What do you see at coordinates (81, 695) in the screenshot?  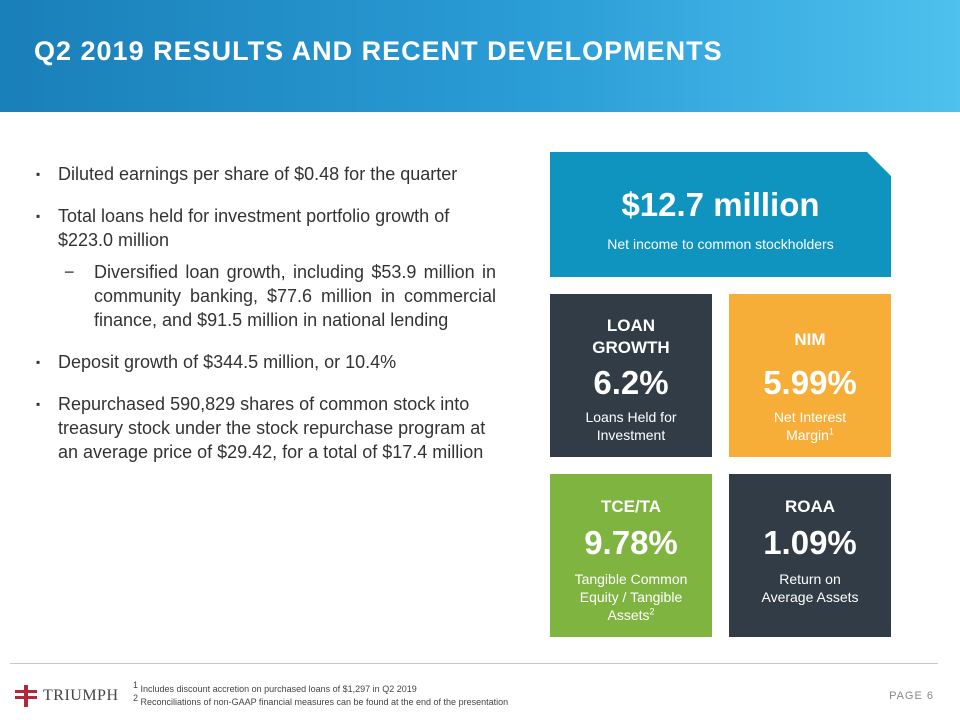 I see `logo-text: TRIUMPH` at bounding box center [81, 695].